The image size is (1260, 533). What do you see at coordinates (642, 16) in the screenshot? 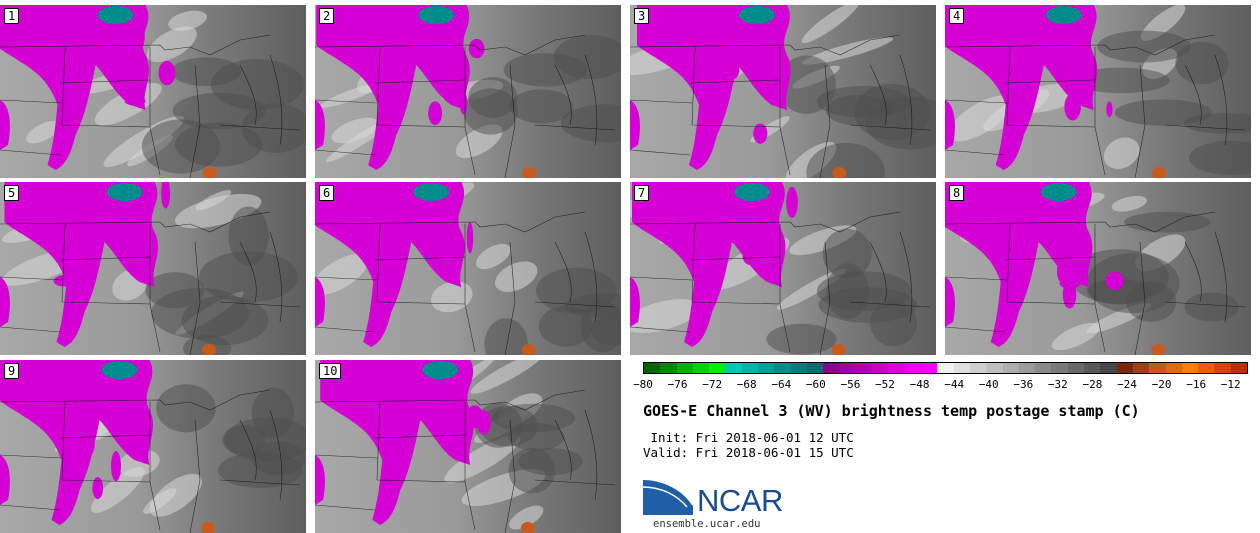
I see `member-number-label: 3` at bounding box center [642, 16].